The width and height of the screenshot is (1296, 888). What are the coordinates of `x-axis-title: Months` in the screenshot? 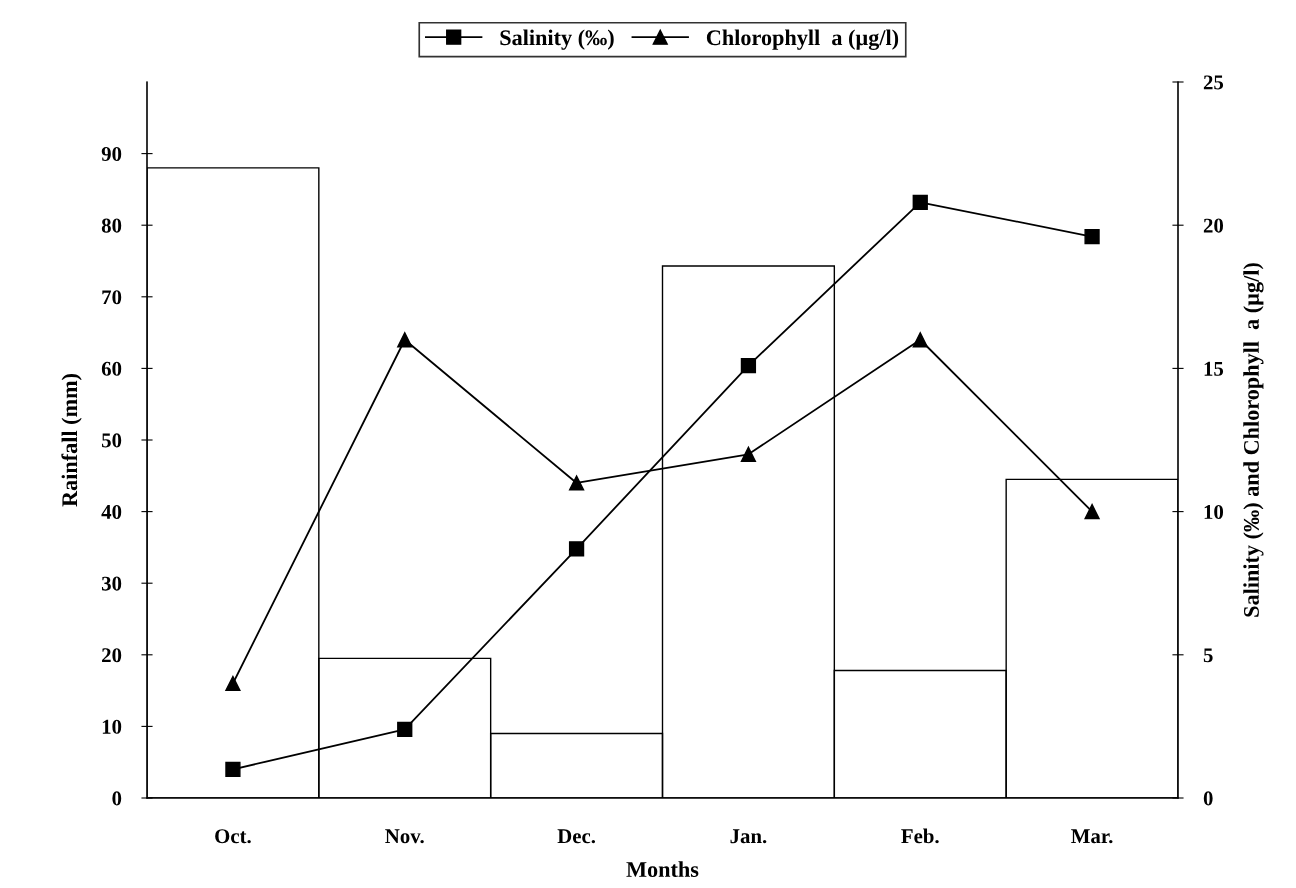 It's located at (662, 869).